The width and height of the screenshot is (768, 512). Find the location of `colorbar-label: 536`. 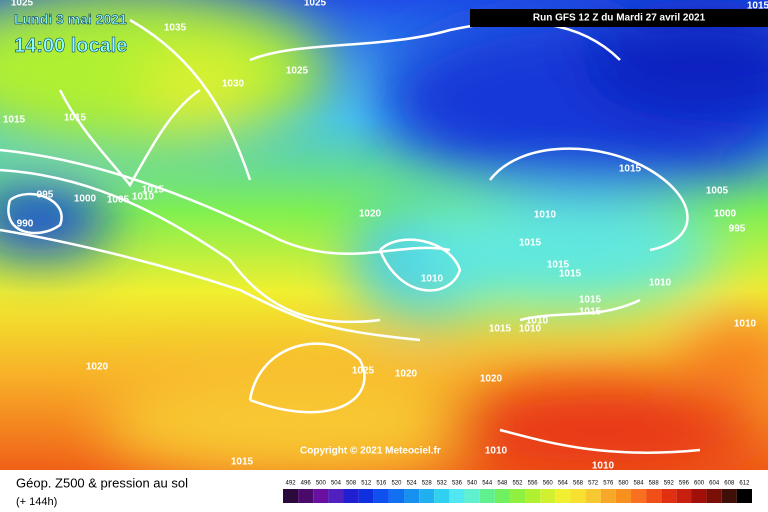

colorbar-label: 536 is located at coordinates (457, 484).